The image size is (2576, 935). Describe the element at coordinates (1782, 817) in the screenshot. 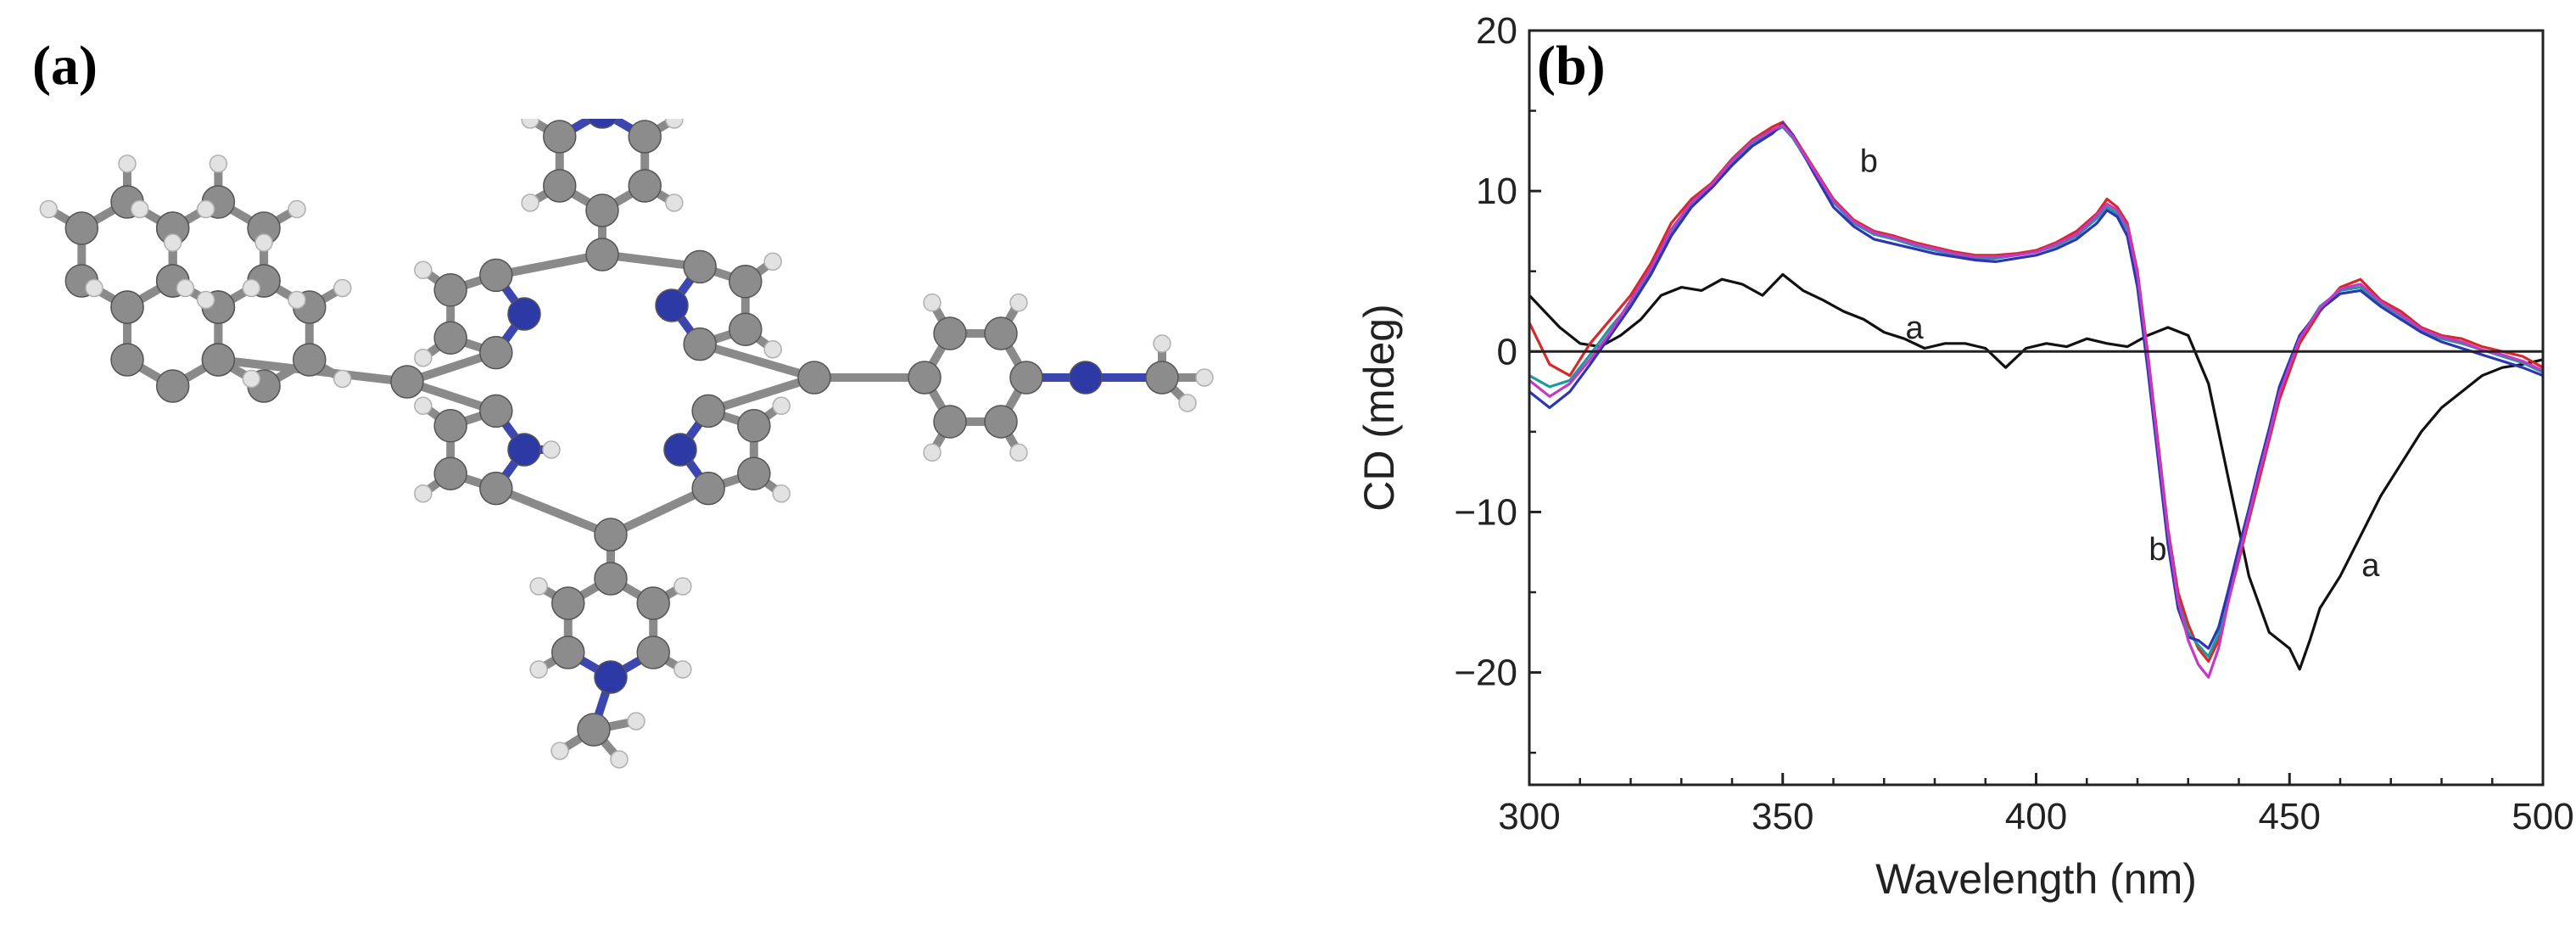

I see `x-tick-label: 350` at that location.